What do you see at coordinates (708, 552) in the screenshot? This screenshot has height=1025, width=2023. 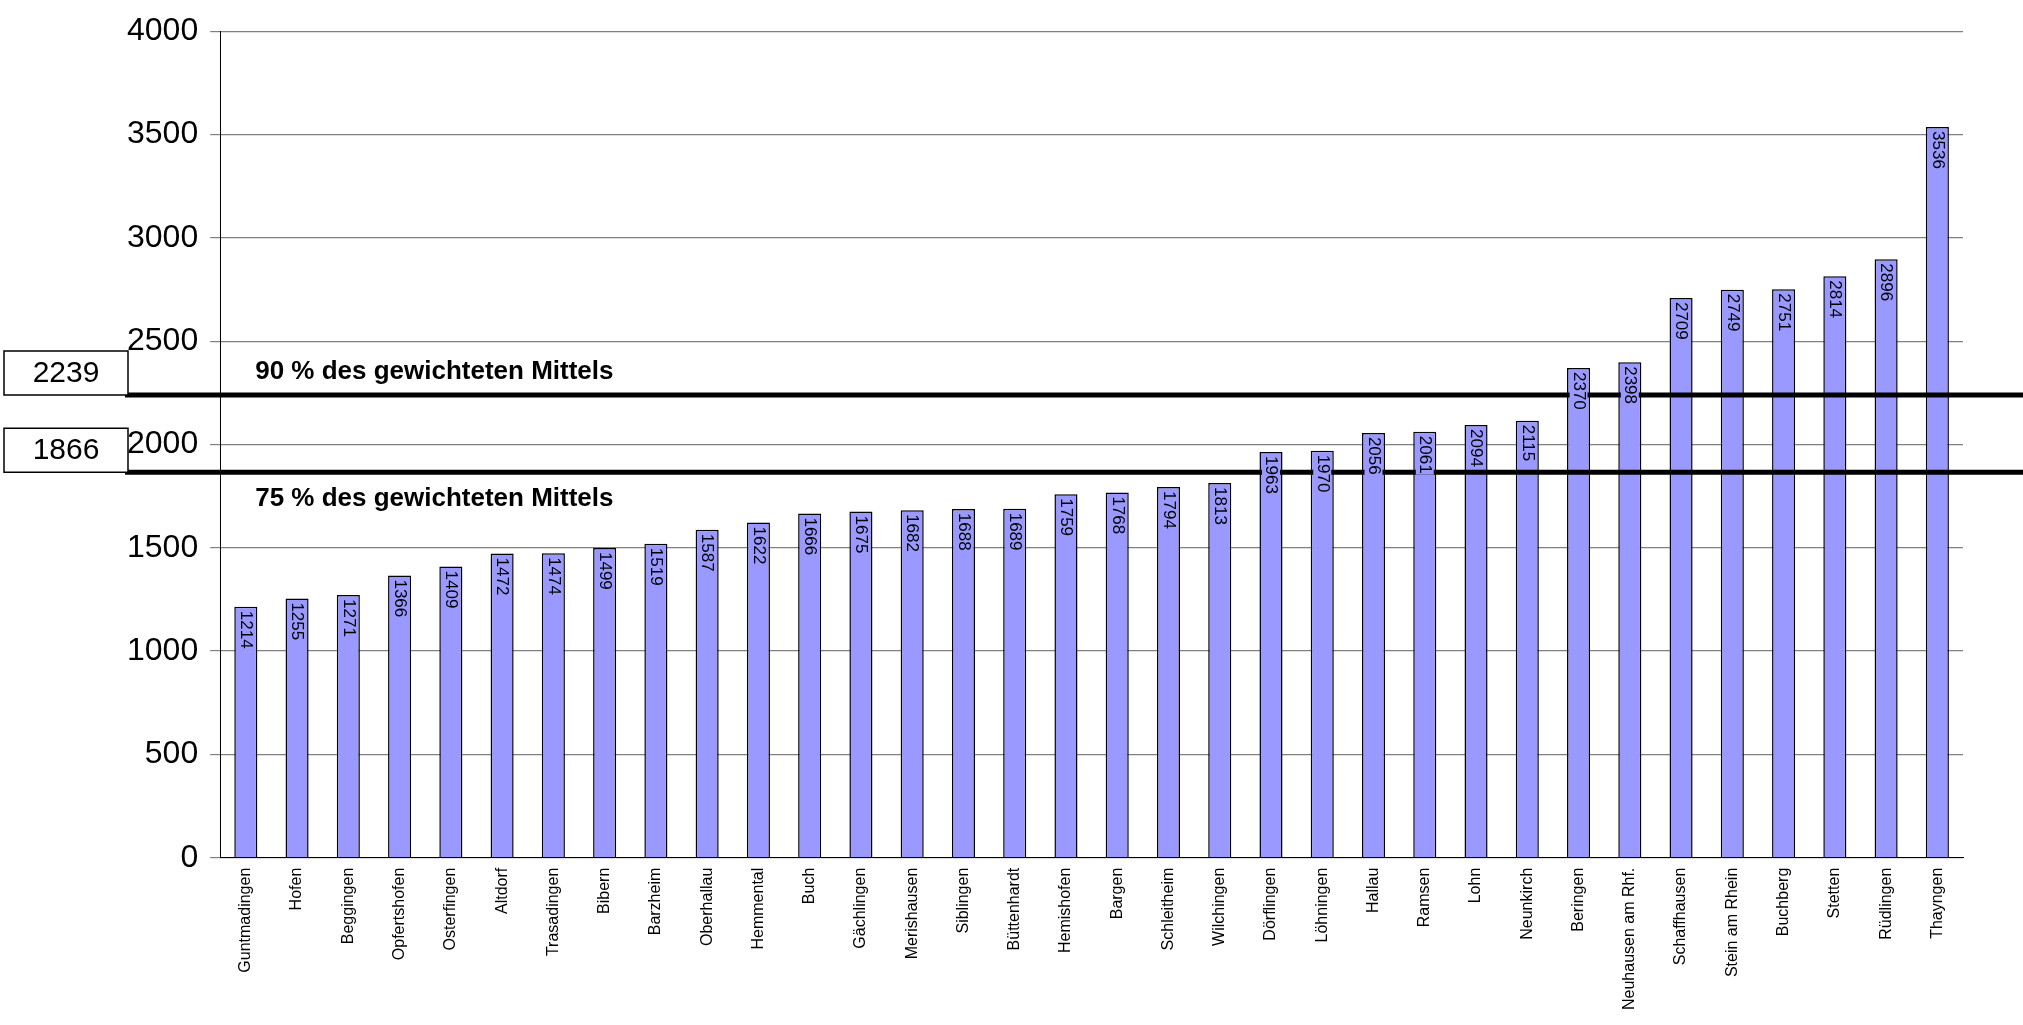 I see `data-label: 1587` at bounding box center [708, 552].